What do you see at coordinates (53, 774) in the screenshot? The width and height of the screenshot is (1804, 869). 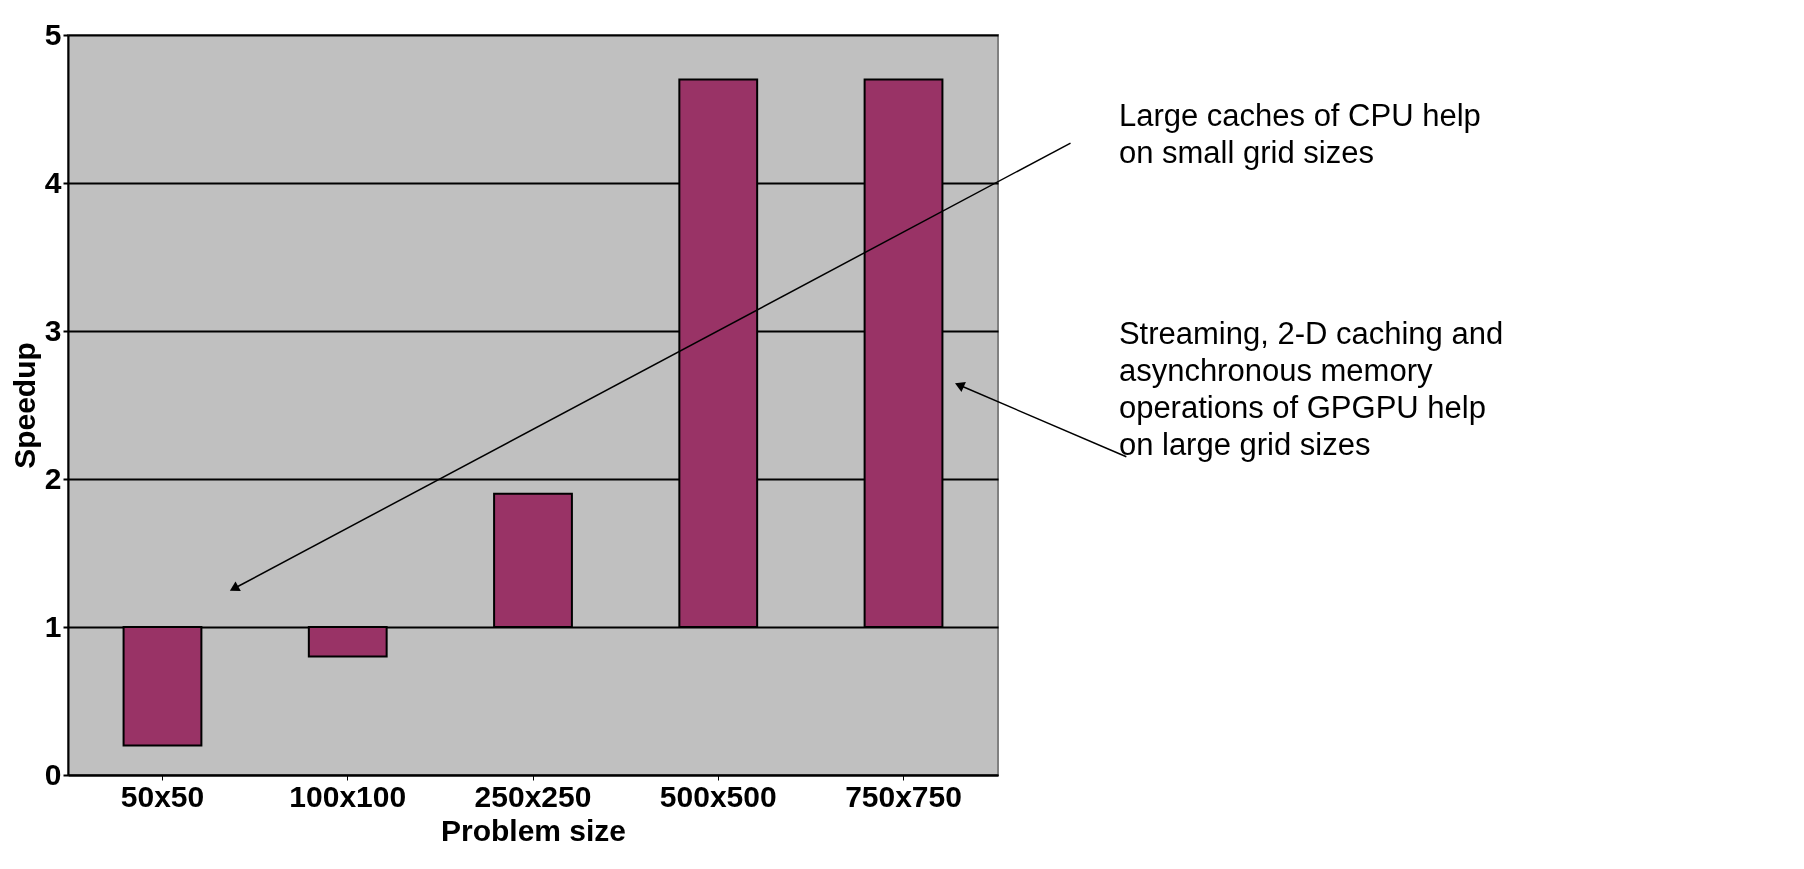 I see `y-tick-label: 0` at bounding box center [53, 774].